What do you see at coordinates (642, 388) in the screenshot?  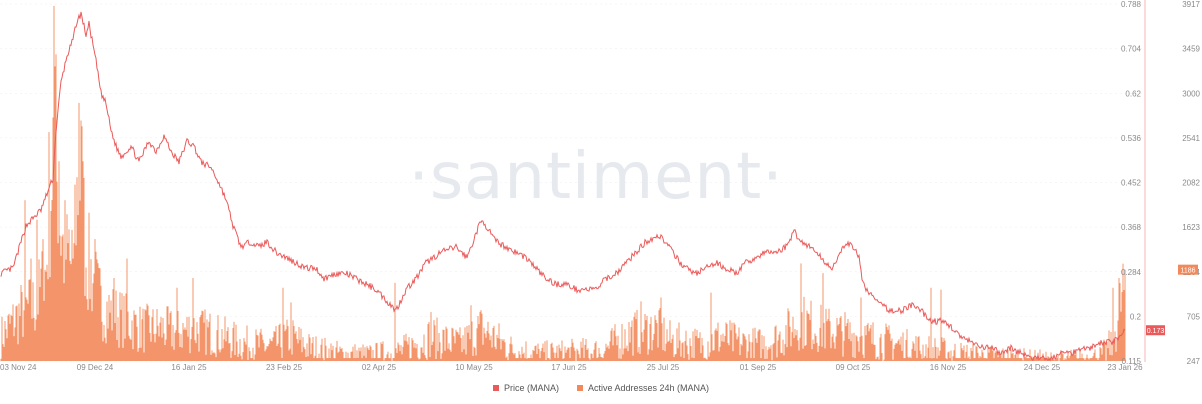 I see `legend-item-addresses: Active Addresses 24h (MANA)` at bounding box center [642, 388].